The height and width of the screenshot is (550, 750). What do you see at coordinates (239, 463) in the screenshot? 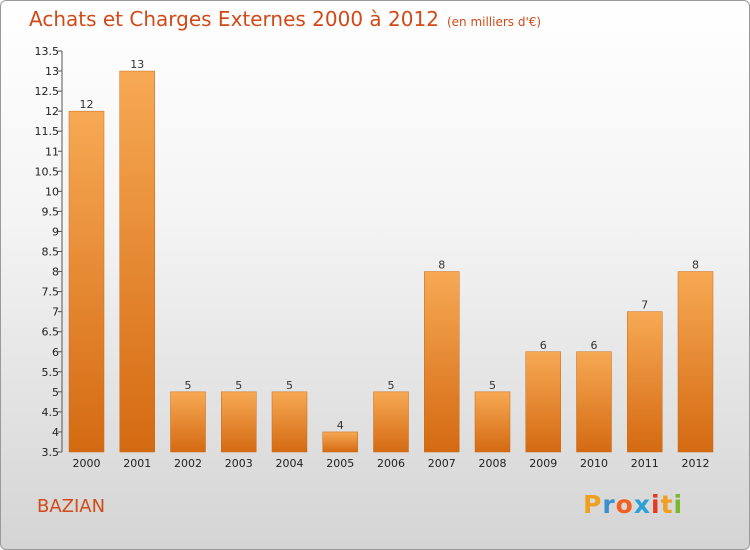
I see `x-tick-label: 2003` at bounding box center [239, 463].